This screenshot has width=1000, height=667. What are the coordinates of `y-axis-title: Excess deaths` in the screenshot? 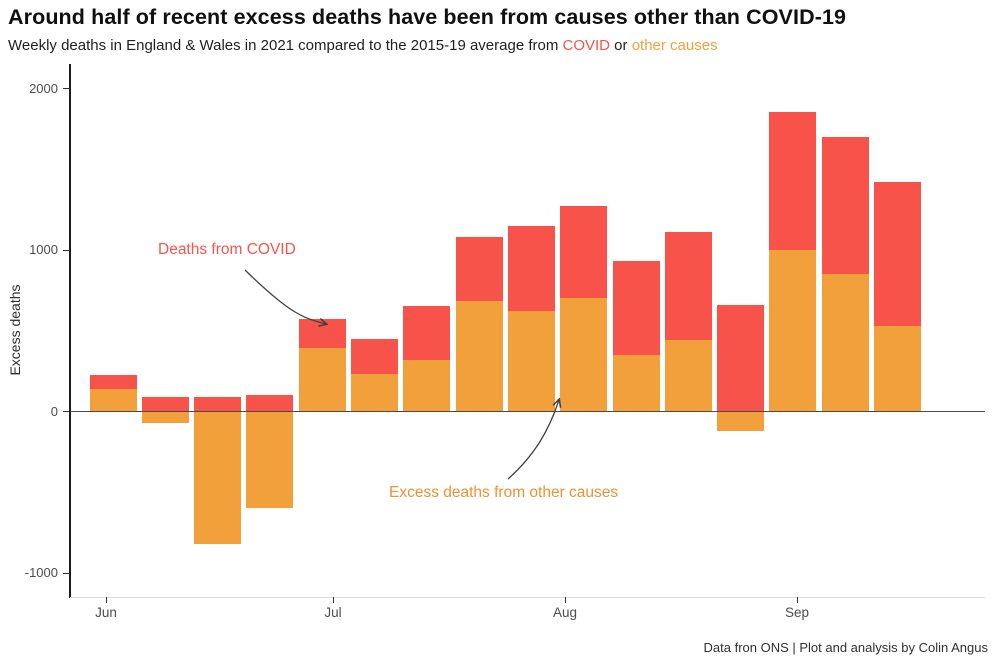 It's located at (15, 330).